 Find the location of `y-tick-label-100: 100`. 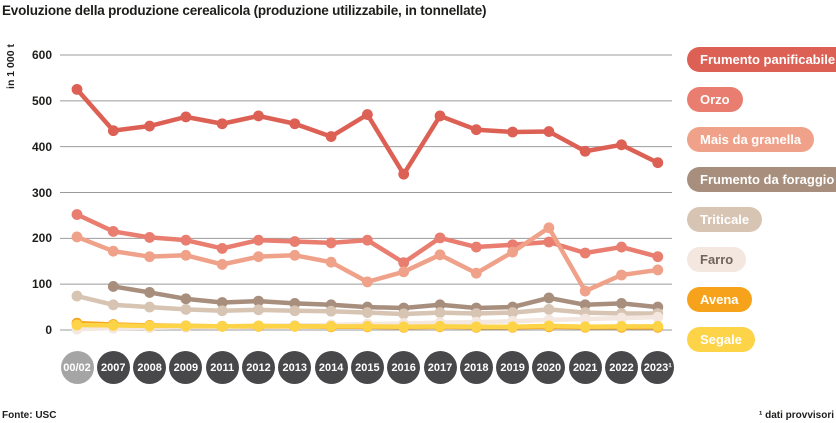

y-tick-label-100: 100 is located at coordinates (41, 284).